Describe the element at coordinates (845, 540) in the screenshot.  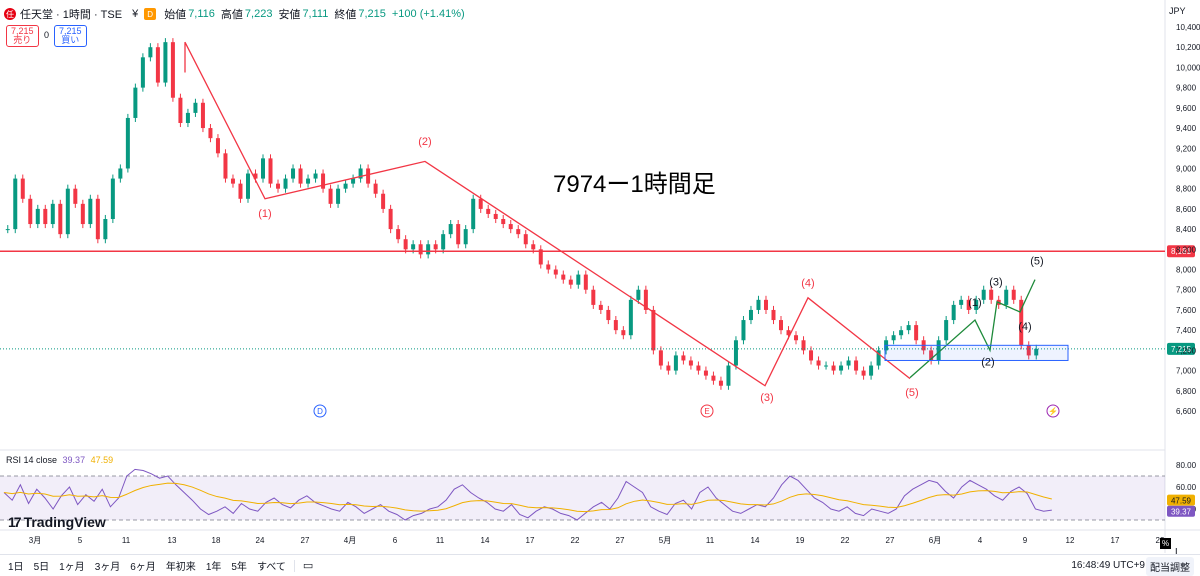
I see `x-tick-label: 22` at that location.